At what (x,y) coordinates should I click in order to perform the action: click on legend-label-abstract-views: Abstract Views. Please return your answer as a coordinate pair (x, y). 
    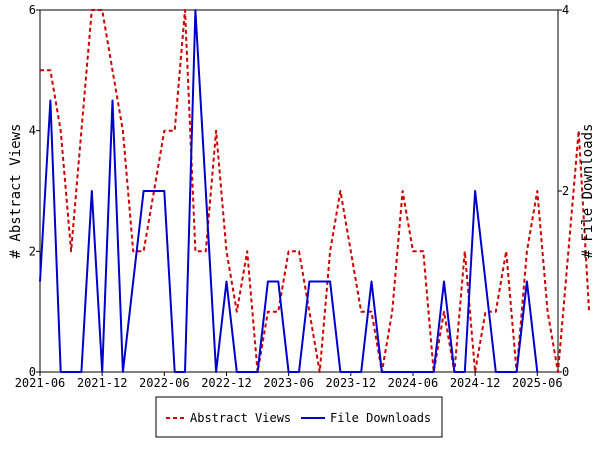
    Looking at the image, I should click on (240, 418).